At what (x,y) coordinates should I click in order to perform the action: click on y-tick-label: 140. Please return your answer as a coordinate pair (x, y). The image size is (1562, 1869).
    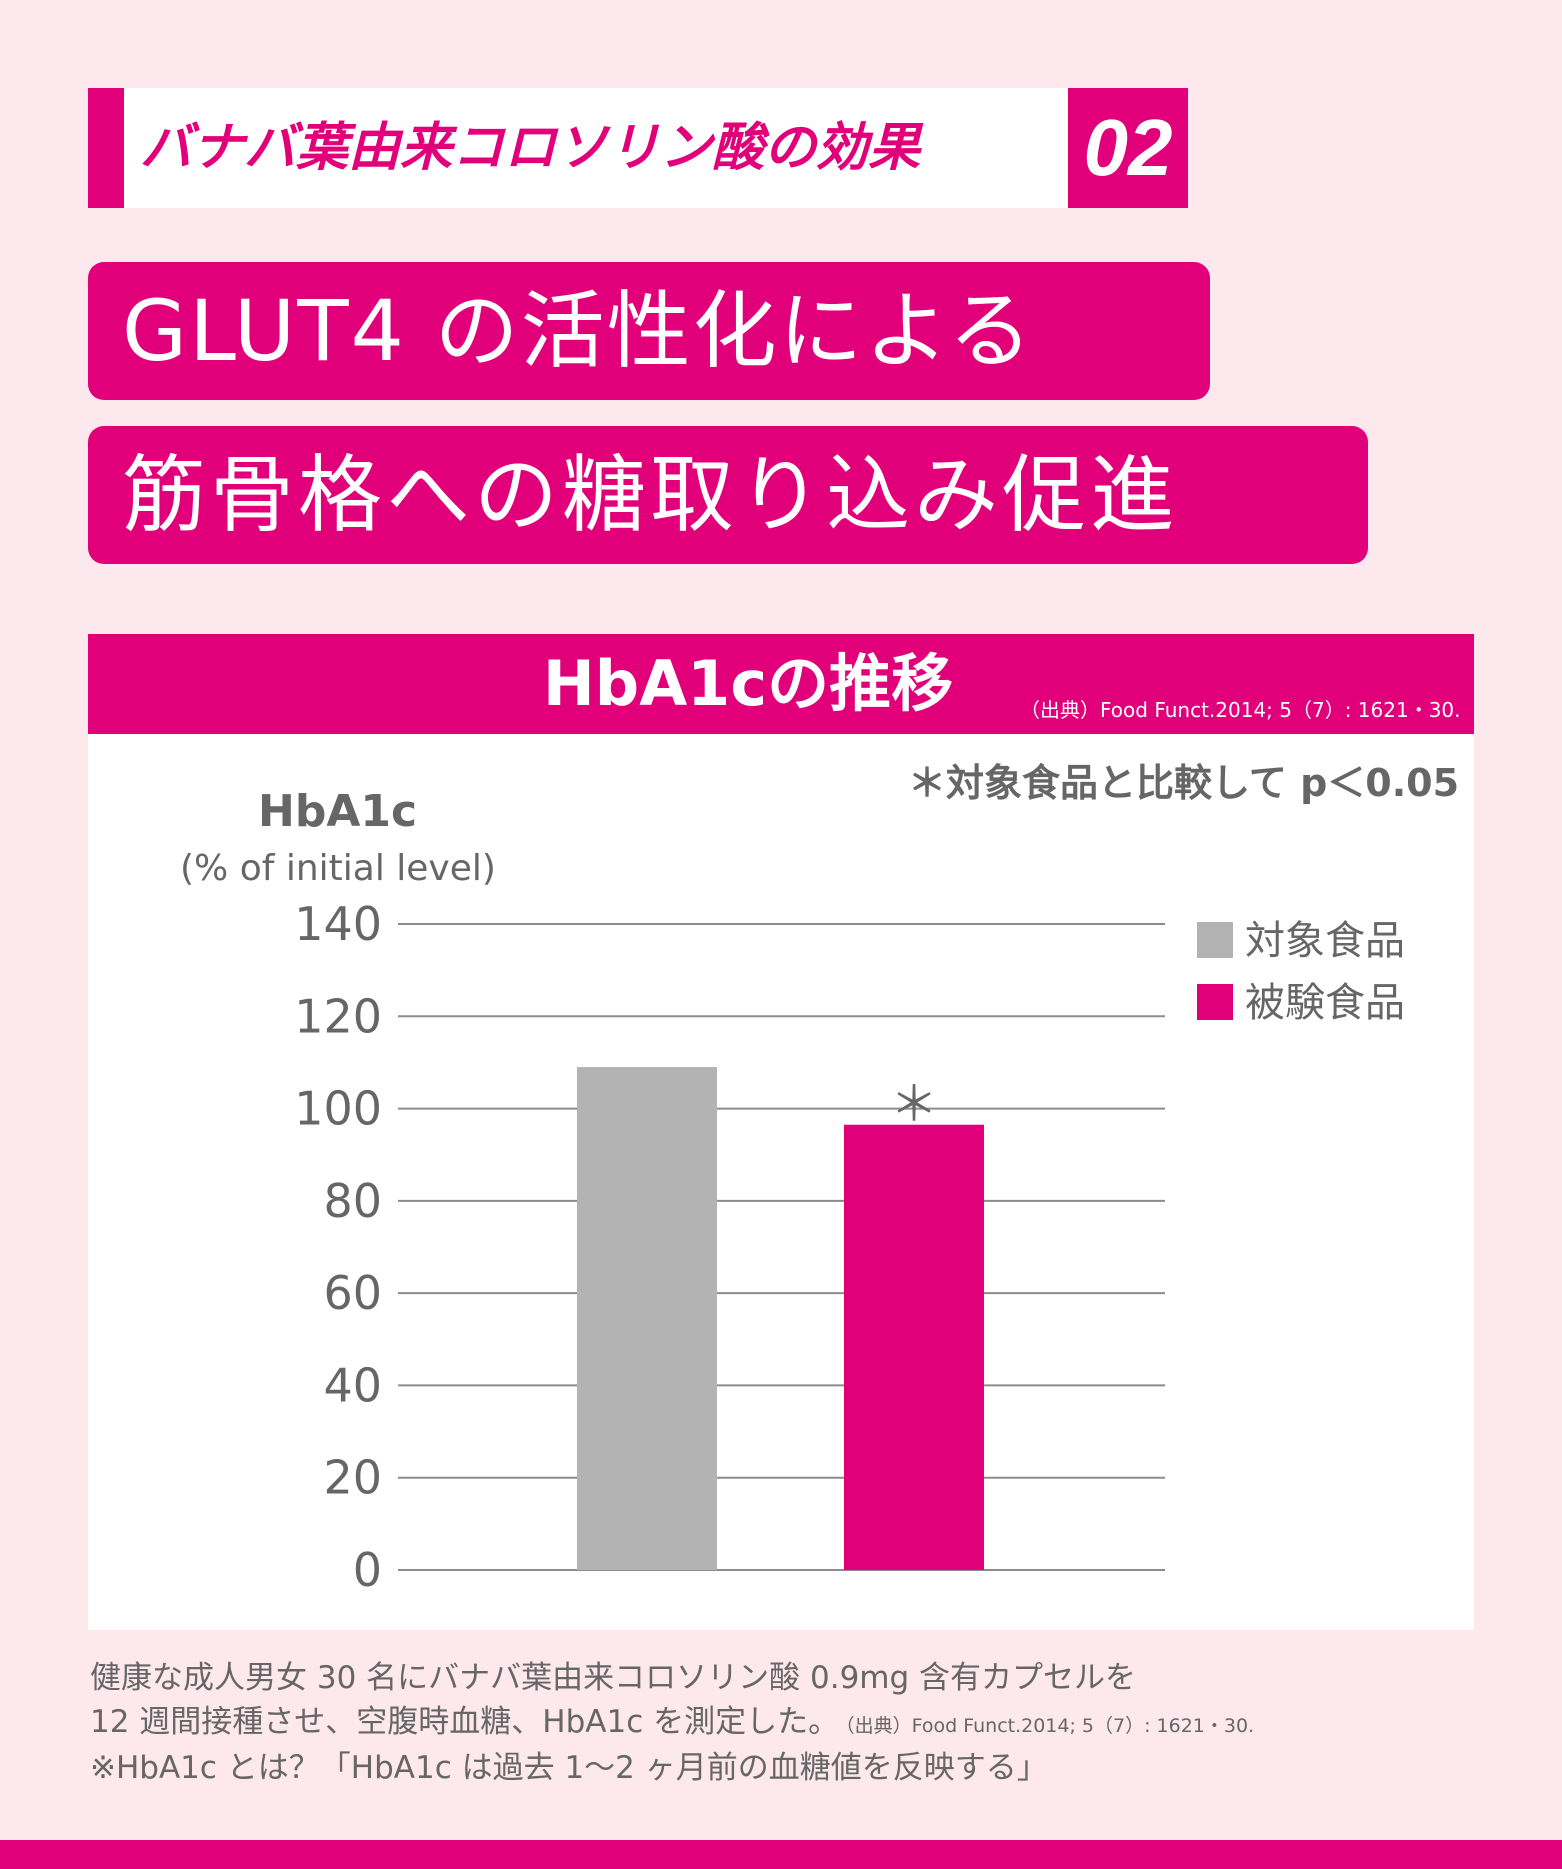
    Looking at the image, I should click on (338, 924).